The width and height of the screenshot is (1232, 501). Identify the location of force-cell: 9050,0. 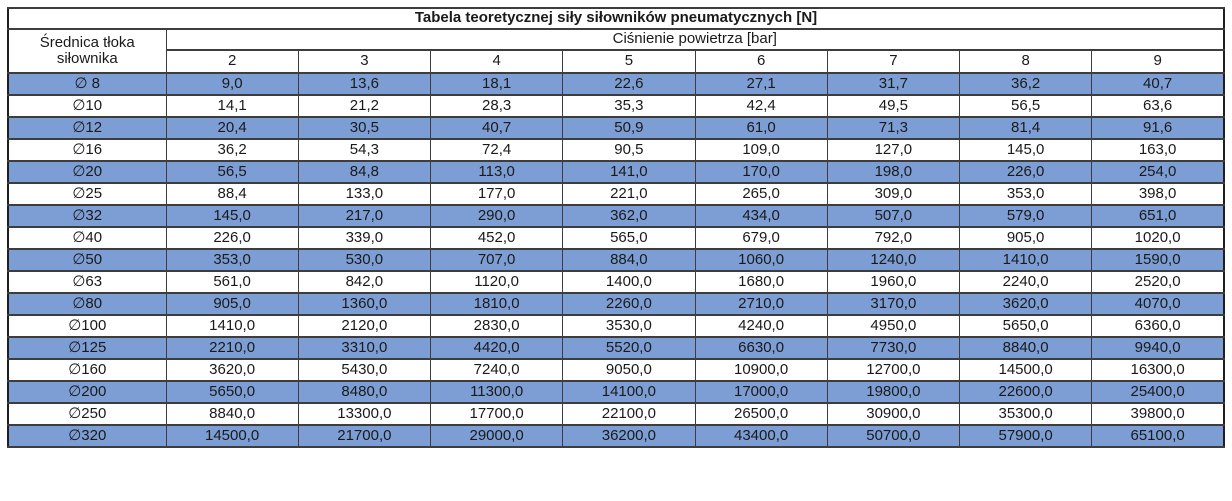
(629, 370).